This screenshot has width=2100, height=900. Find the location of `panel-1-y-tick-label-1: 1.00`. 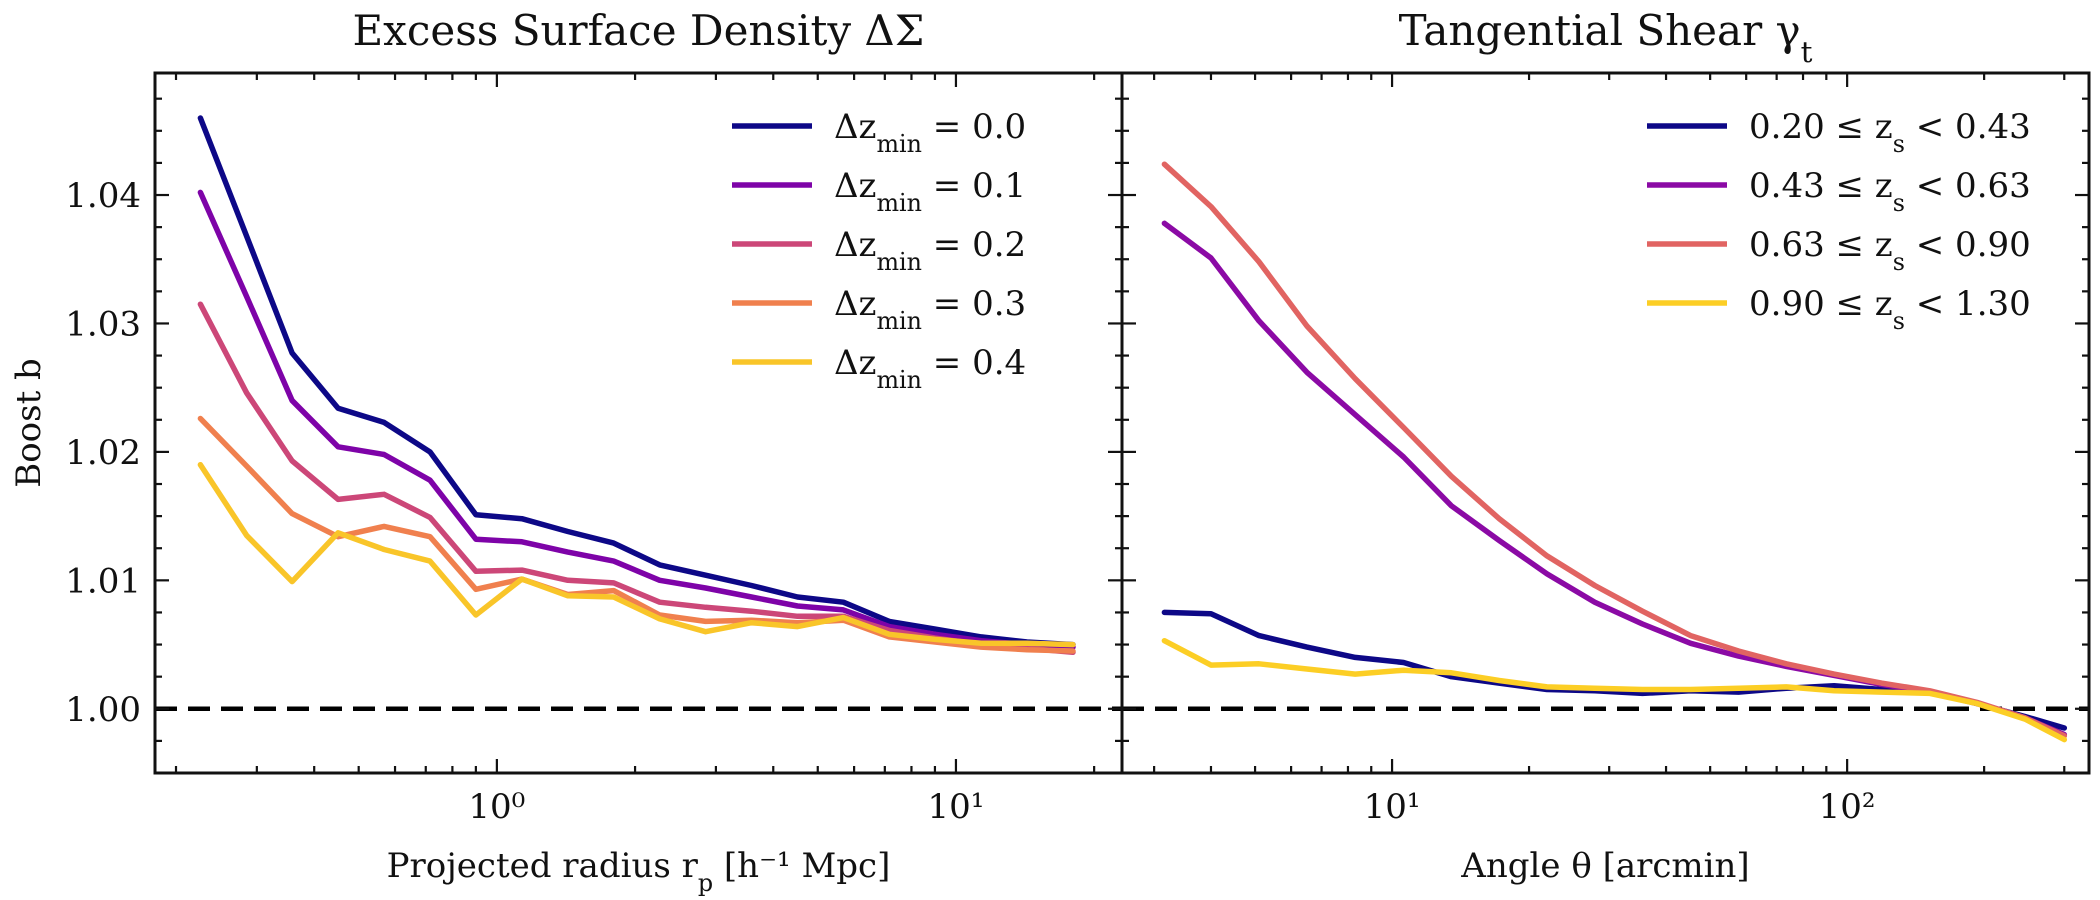

panel-1-y-tick-label-1: 1.00 is located at coordinates (103, 710).